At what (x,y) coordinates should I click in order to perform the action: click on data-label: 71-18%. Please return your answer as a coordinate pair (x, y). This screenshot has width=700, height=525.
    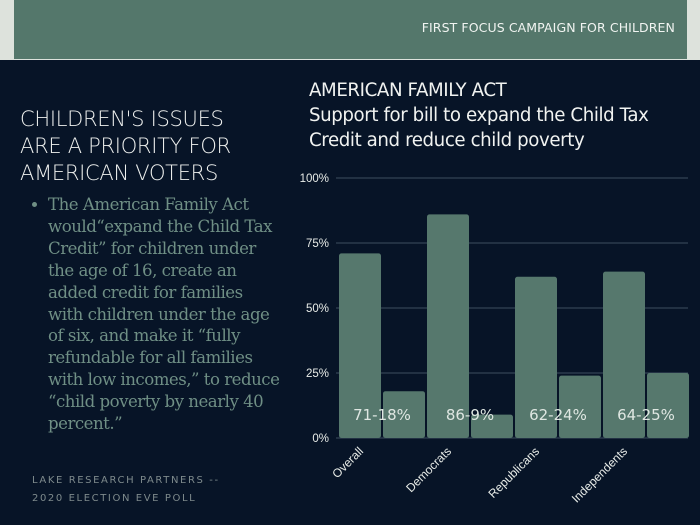
    Looking at the image, I should click on (382, 415).